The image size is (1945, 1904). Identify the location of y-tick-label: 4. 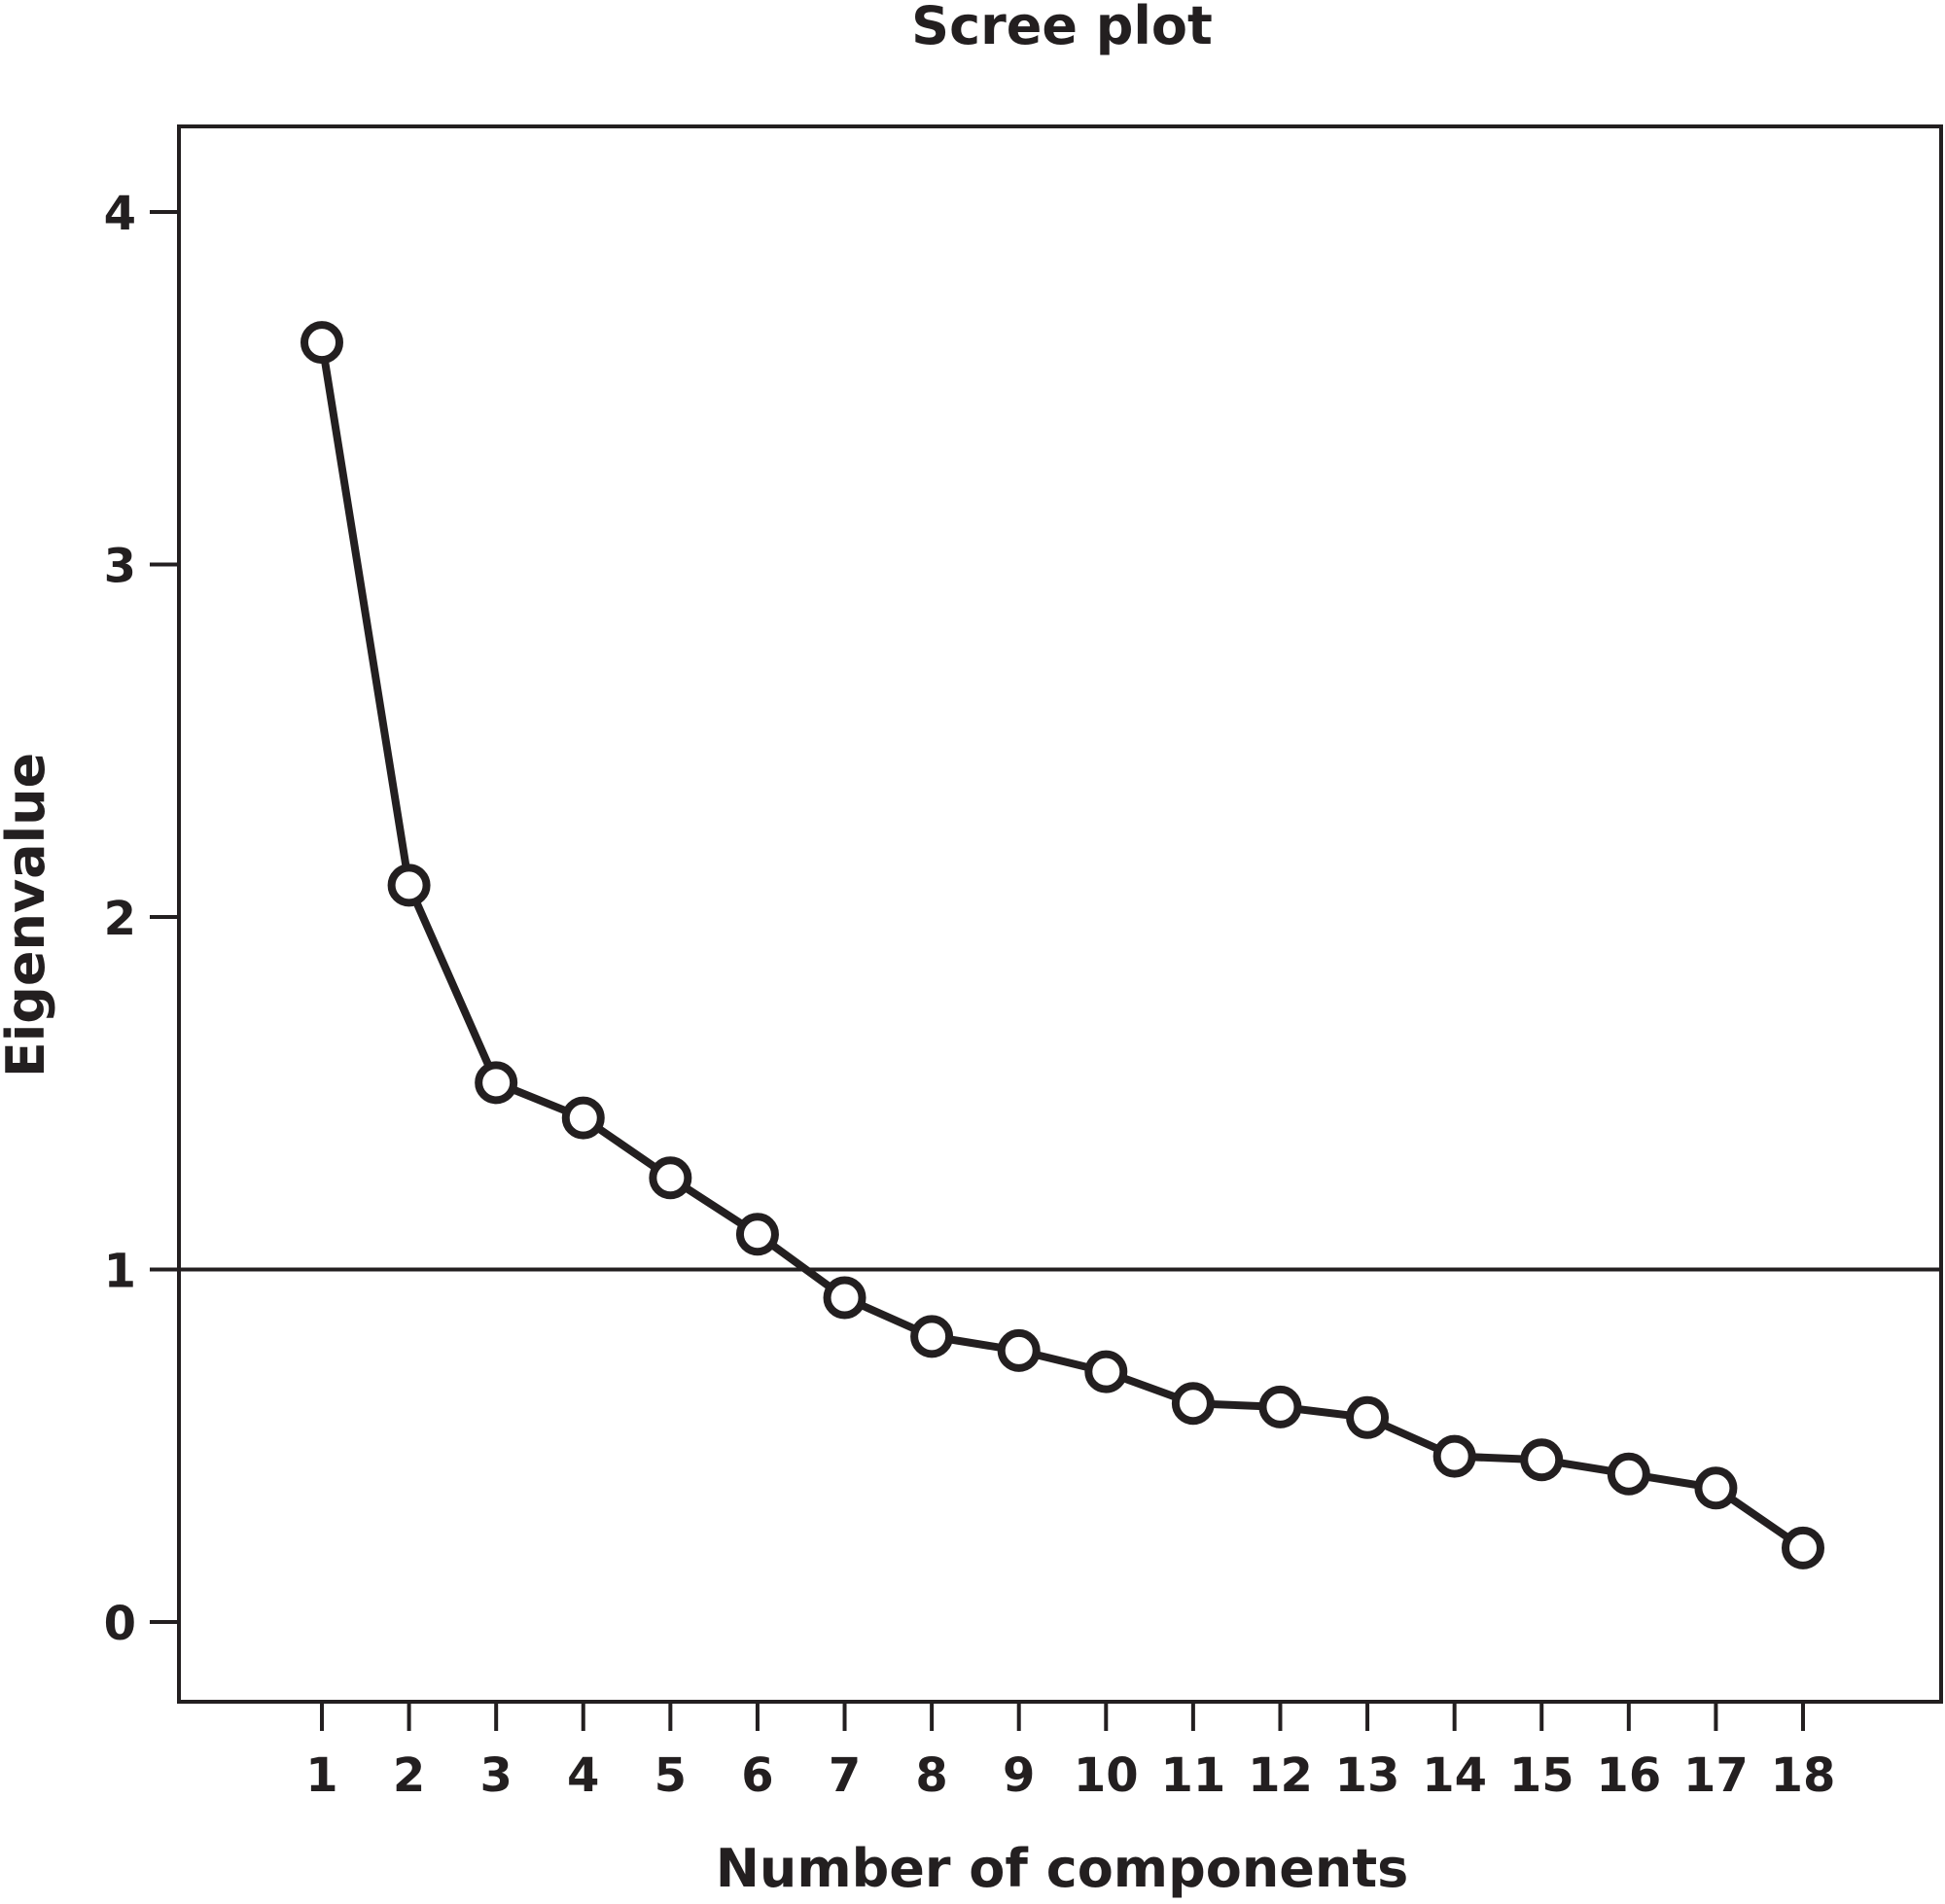
(120, 214).